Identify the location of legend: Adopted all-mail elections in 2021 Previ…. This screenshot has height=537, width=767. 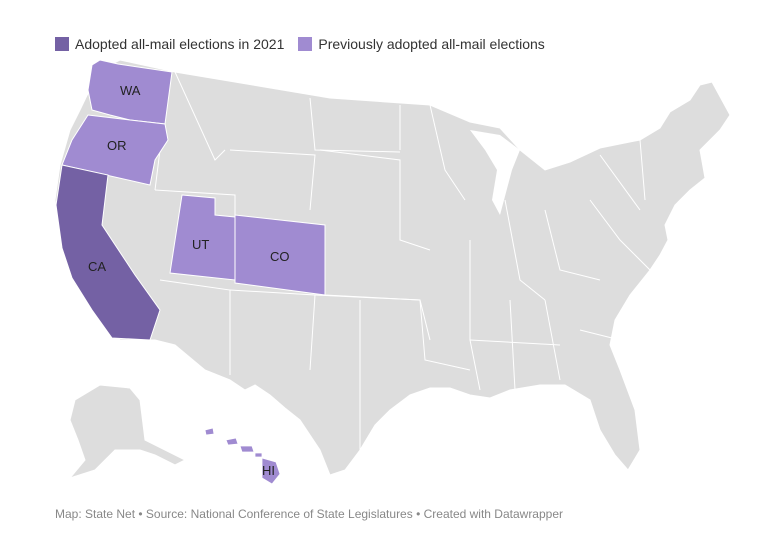
(300, 44).